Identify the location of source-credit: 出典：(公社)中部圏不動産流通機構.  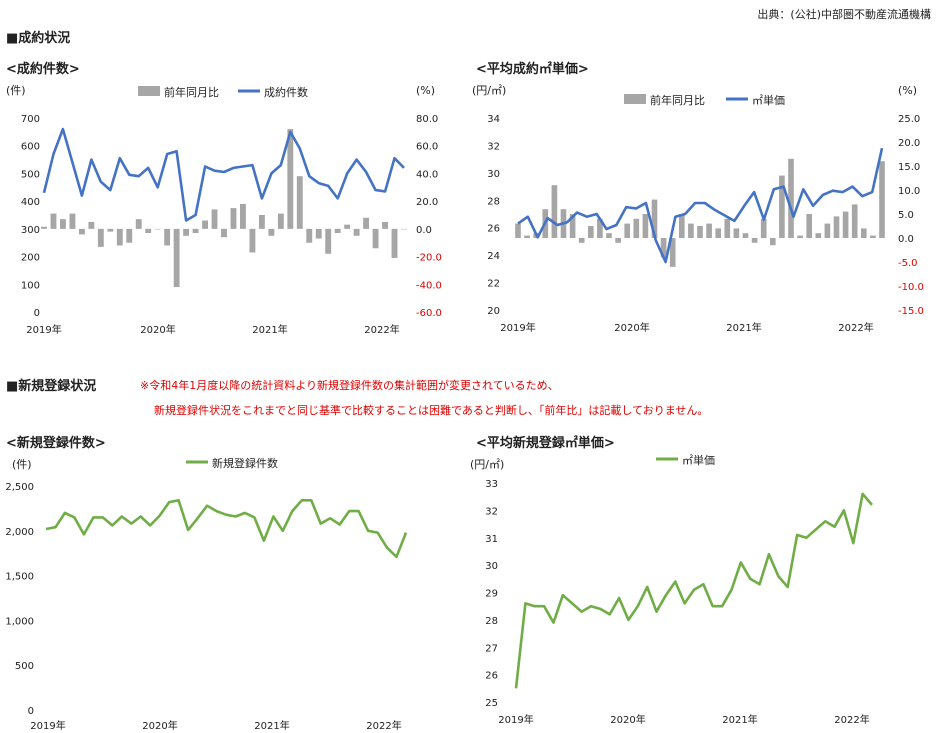
(844, 14).